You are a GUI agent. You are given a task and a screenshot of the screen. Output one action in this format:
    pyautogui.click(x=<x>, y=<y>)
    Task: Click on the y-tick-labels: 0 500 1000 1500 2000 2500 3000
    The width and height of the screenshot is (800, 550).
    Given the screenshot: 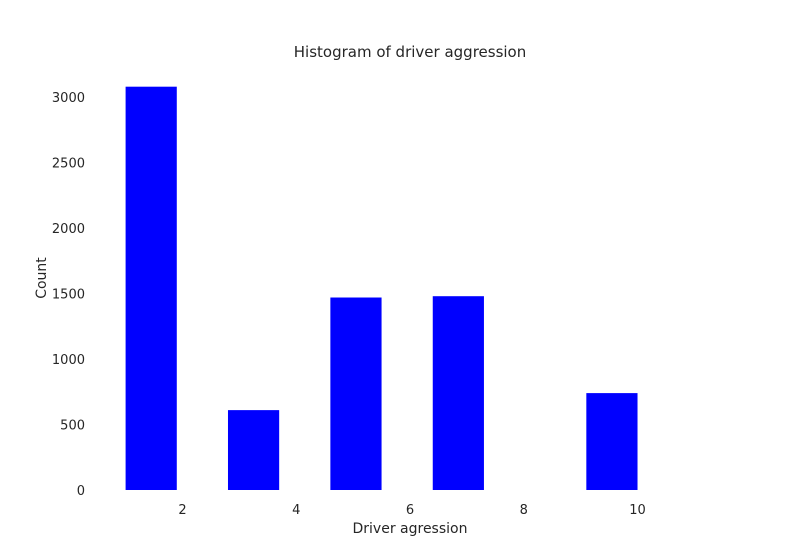 What is the action you would take?
    pyautogui.click(x=68, y=295)
    